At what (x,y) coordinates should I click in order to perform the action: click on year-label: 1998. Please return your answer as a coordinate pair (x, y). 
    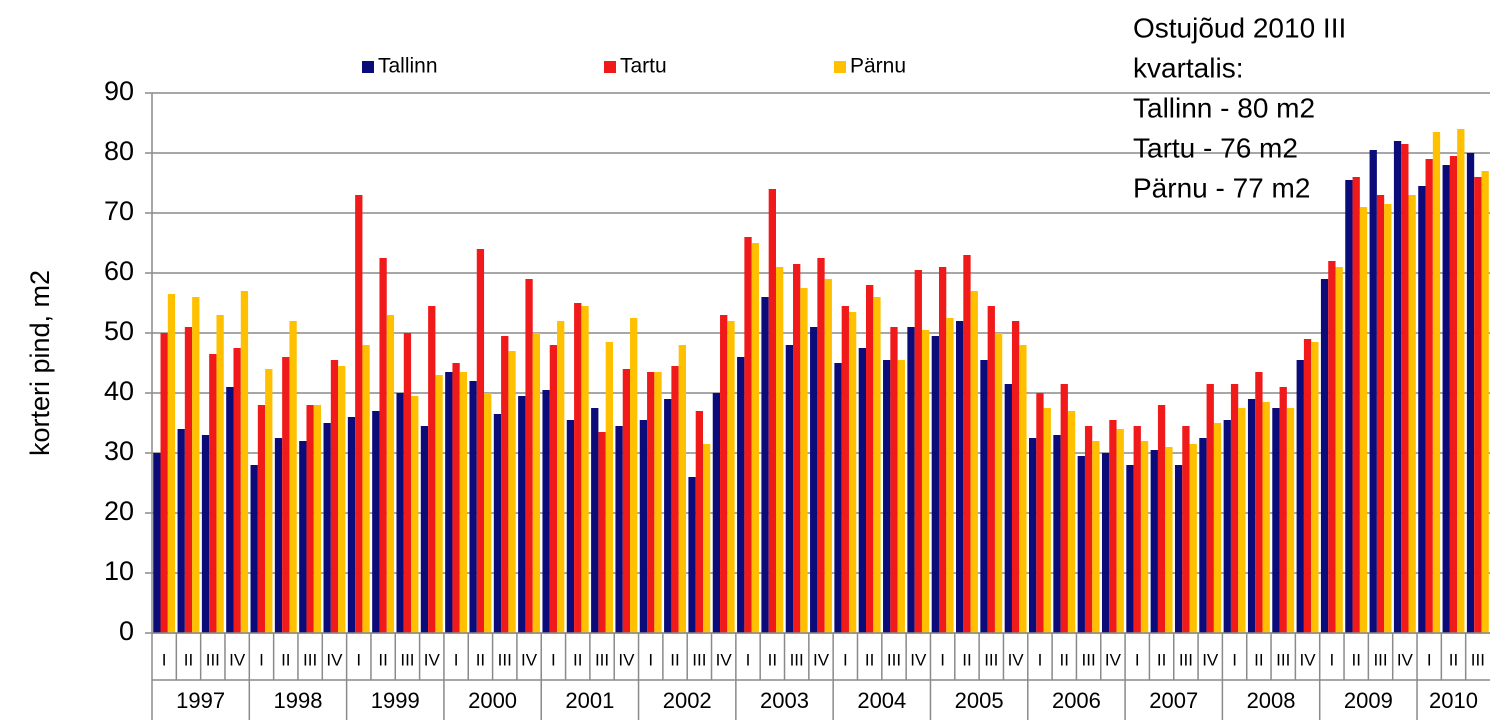
    Looking at the image, I should click on (297, 700).